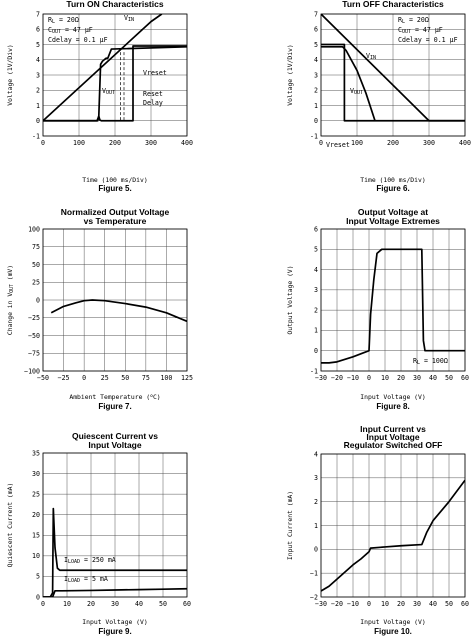 This screenshot has width=475, height=638. Describe the element at coordinates (155, 73) in the screenshot. I see `annotation-vreset-label: Vreset` at that location.